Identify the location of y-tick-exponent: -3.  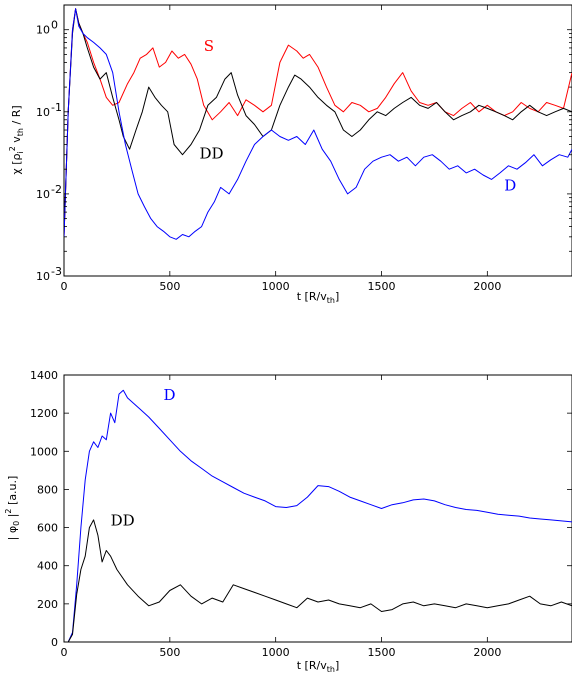
(56, 271).